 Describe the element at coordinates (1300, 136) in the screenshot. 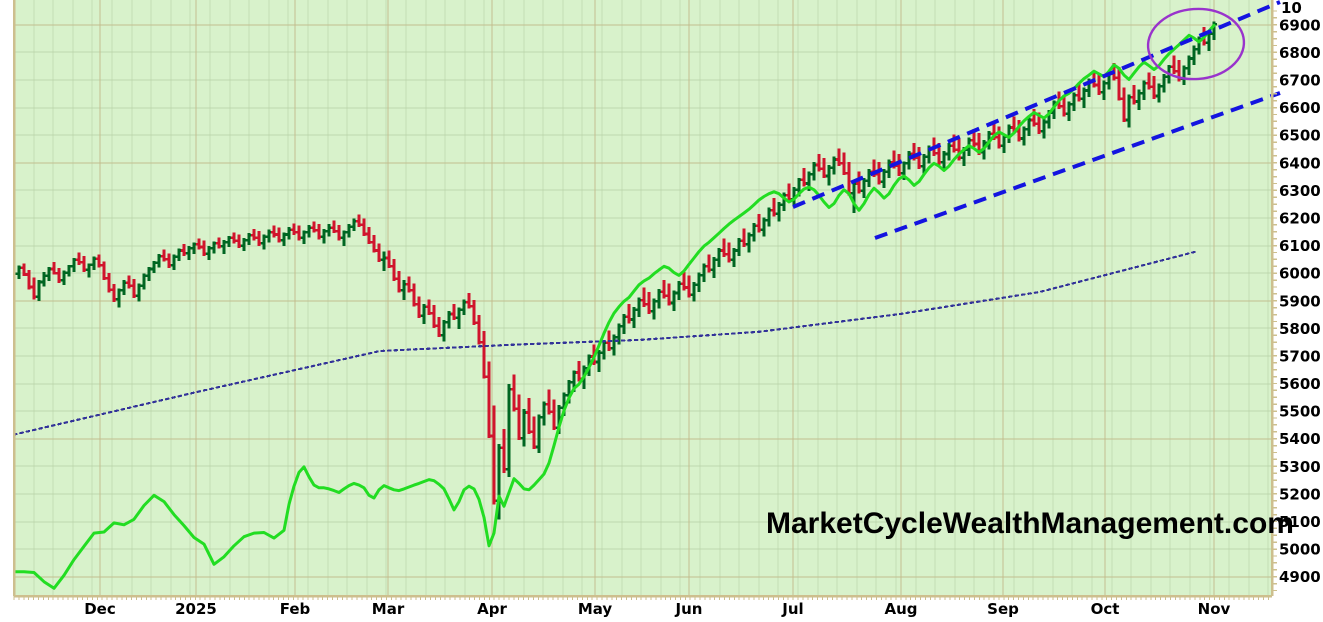

I see `y-axis-label: 6500` at that location.